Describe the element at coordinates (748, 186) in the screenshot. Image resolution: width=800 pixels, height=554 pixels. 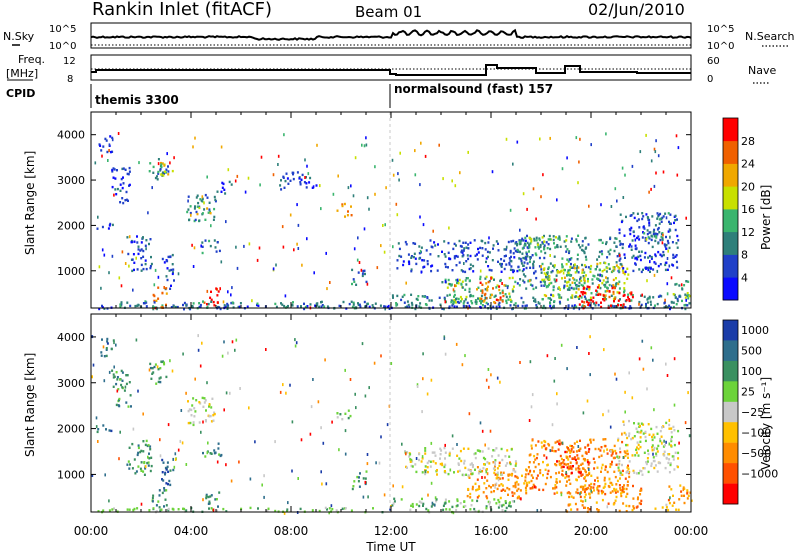
I see `colorbar-tick-label: 20` at that location.